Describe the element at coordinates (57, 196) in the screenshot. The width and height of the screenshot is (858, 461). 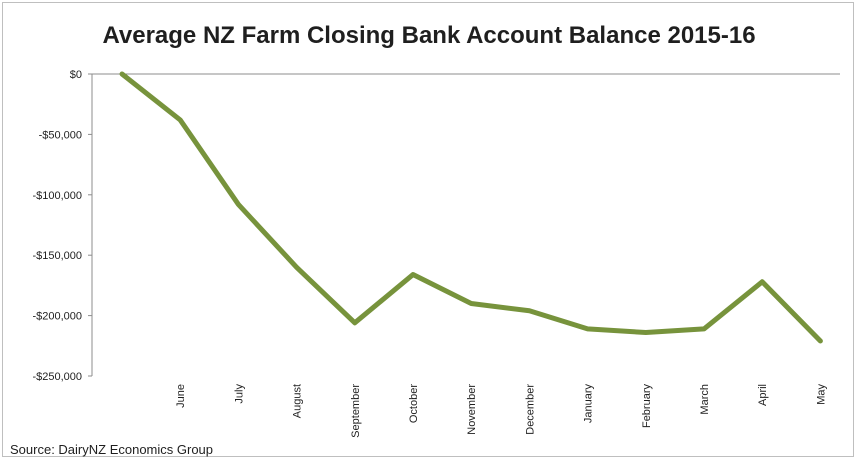
I see `y-tick-label: -$100,000` at that location.